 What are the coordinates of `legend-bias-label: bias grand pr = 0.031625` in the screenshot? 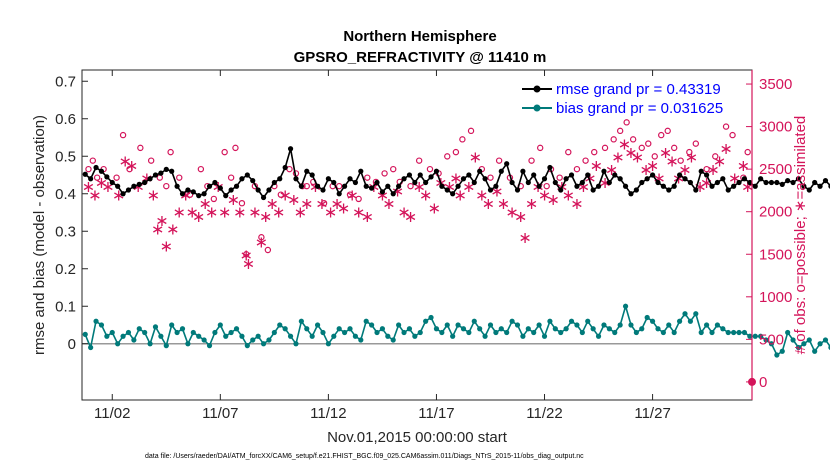 It's located at (639, 108).